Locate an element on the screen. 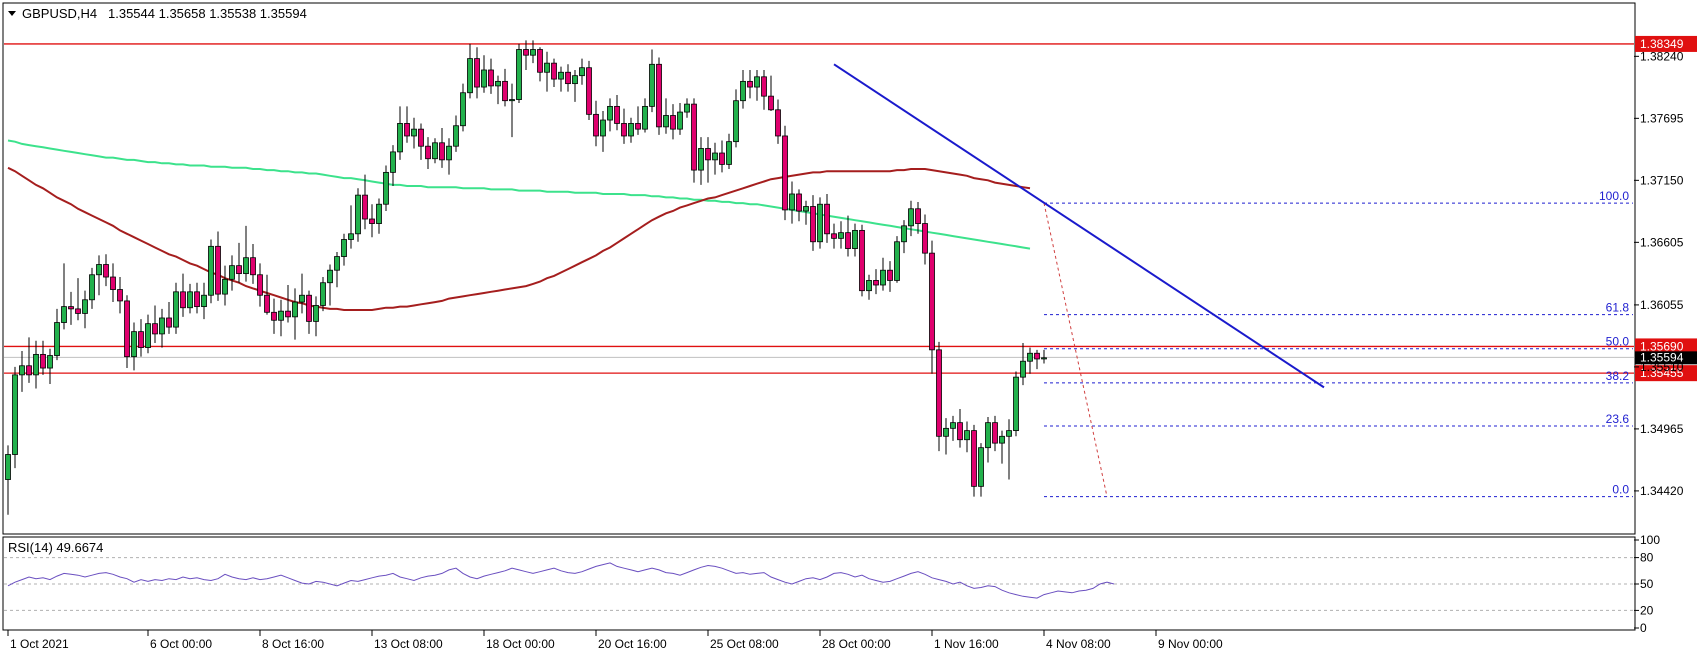 The image size is (1700, 656). dropdown-triangle-icon is located at coordinates (12, 13).